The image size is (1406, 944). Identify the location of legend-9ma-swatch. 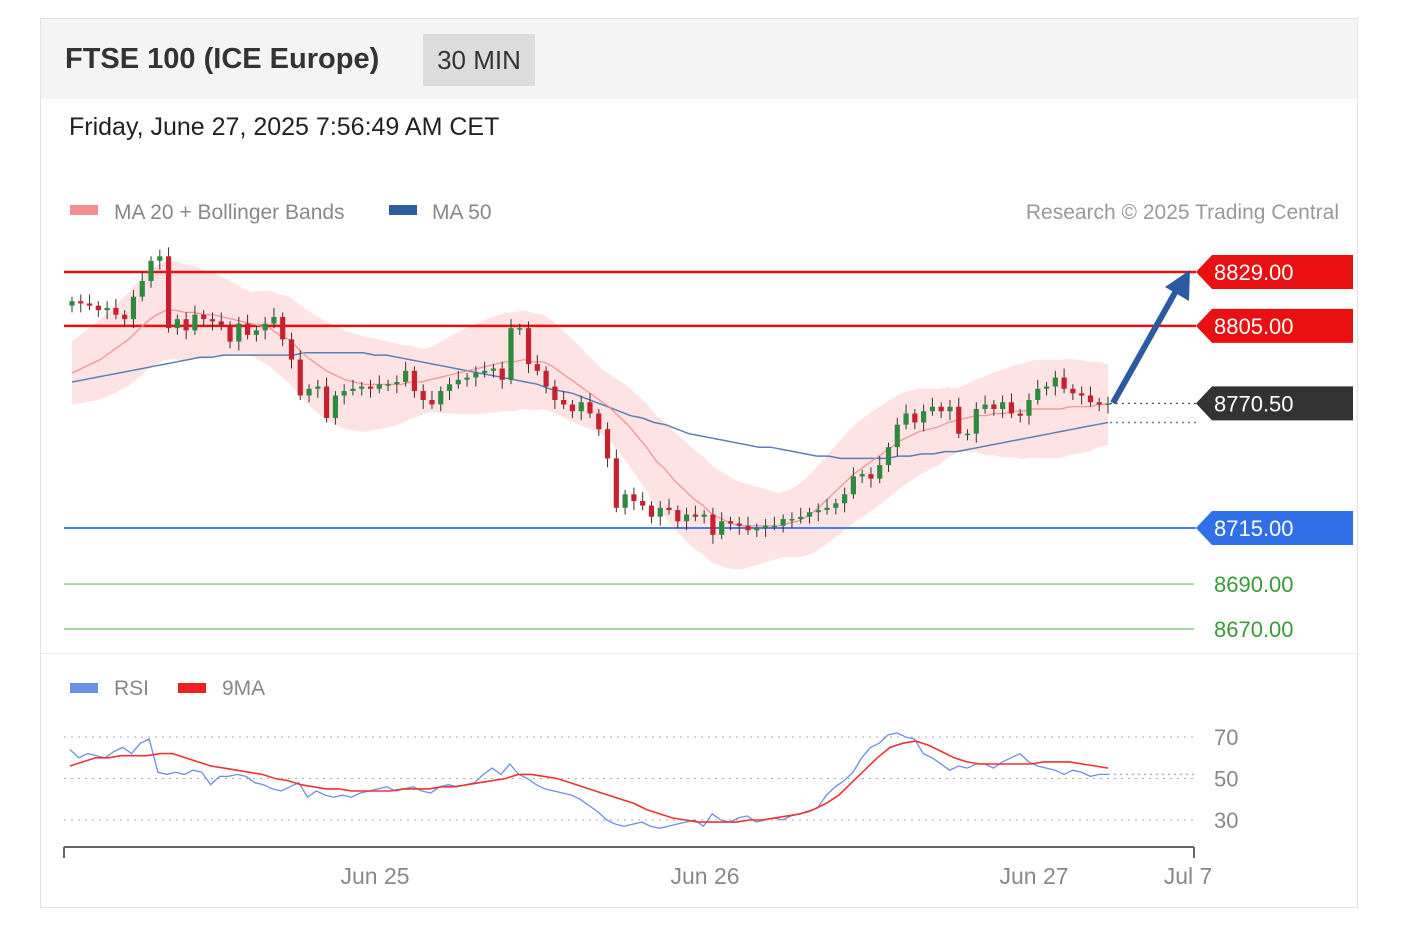
(192, 688).